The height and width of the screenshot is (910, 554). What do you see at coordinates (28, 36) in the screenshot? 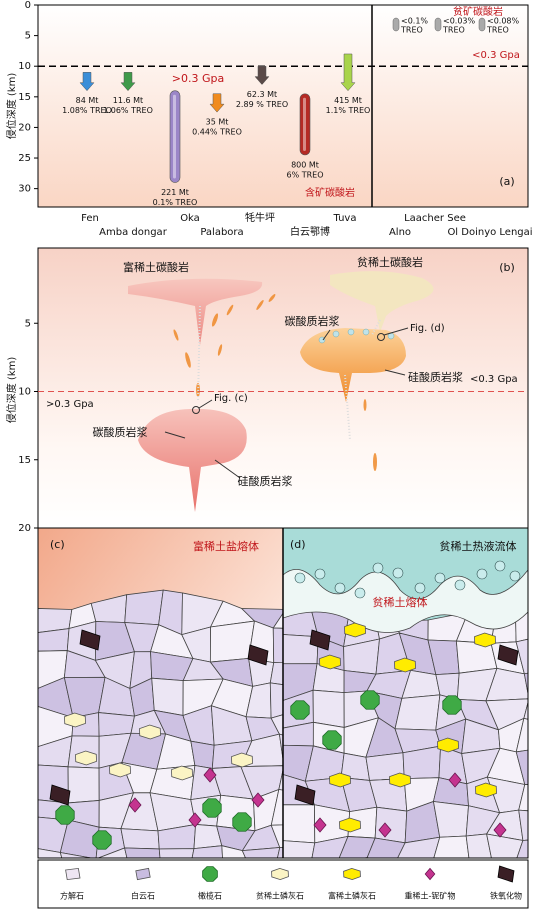
I see `y-tick-label: 5` at bounding box center [28, 36].